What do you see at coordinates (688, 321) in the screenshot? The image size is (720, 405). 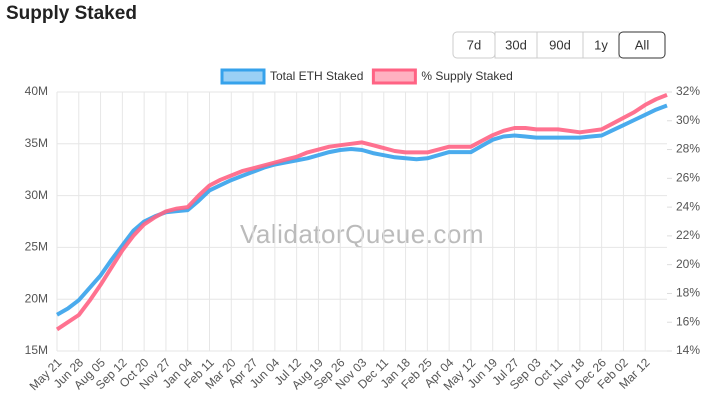 I see `y2-tick-label: 16%` at bounding box center [688, 321].